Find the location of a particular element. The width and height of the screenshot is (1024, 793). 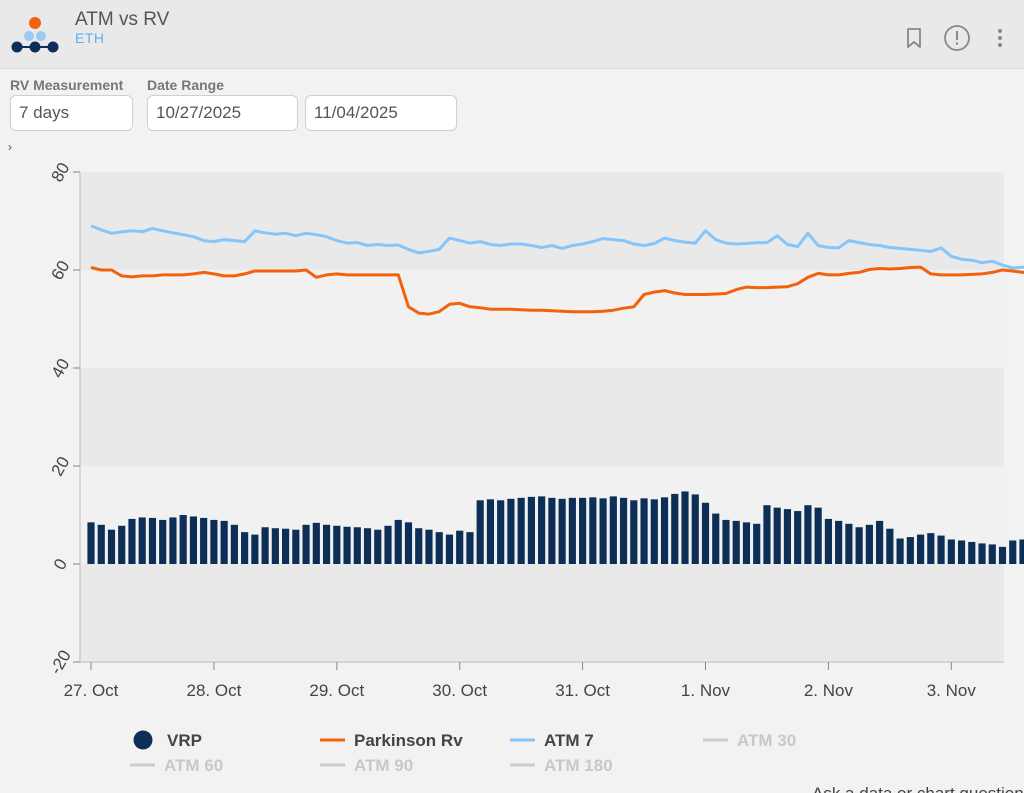

atm-7-line is located at coordinates (557, 248).